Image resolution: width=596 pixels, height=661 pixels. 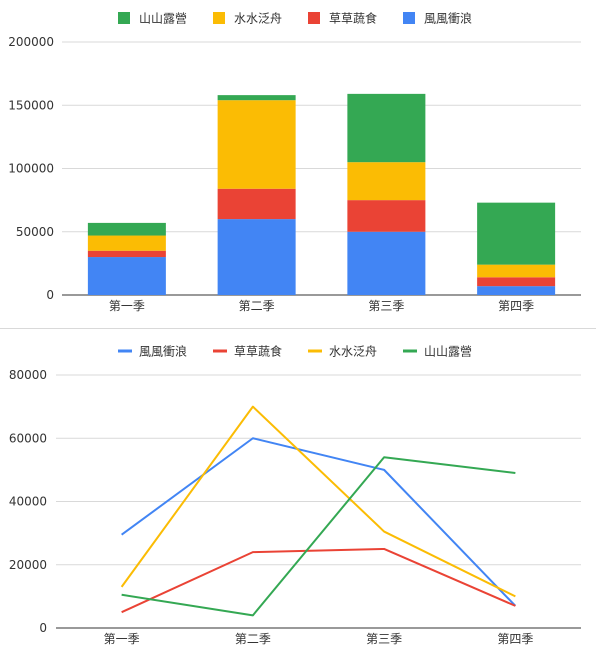 What do you see at coordinates (28, 565) in the screenshot?
I see `y-tick-label: 20000` at bounding box center [28, 565].